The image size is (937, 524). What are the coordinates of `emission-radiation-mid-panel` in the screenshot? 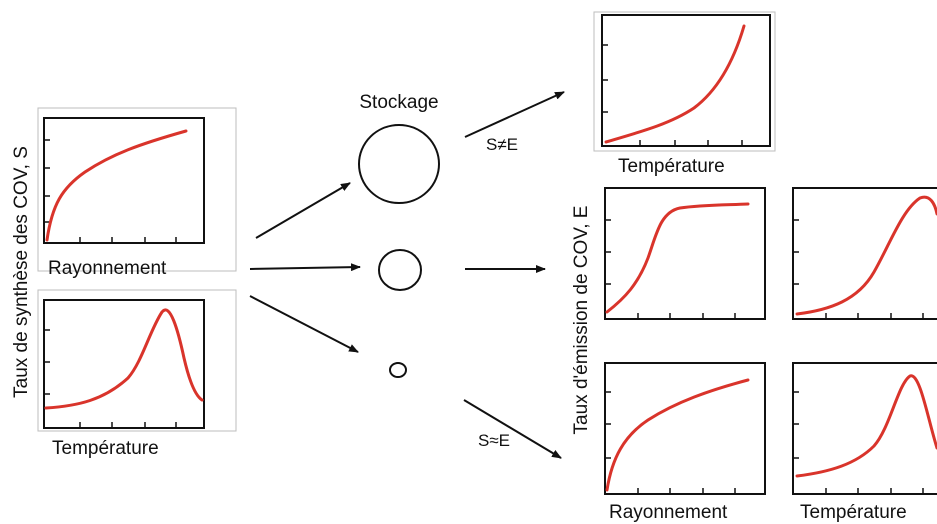 It's located at (685, 253).